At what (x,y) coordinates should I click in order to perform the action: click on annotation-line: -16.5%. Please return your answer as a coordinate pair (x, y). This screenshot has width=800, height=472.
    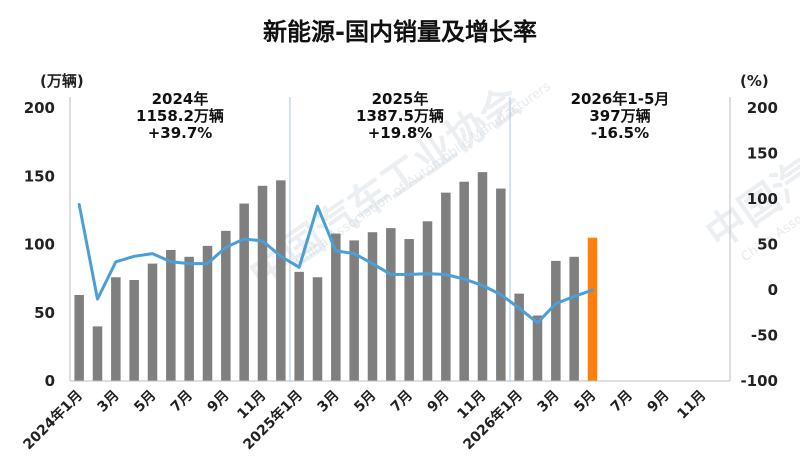
    Looking at the image, I should click on (620, 133).